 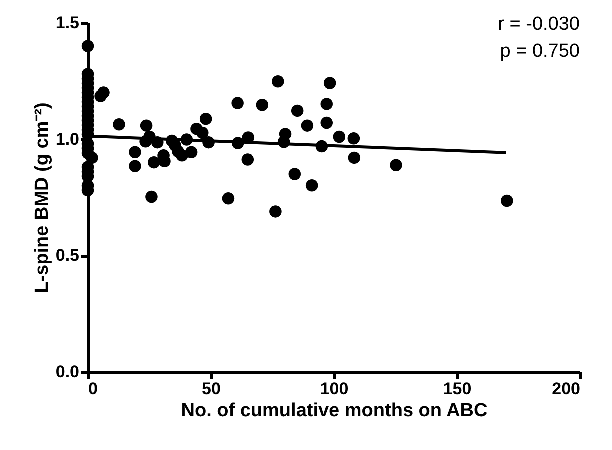 I want to click on y-tick-label: 0.0, so click(x=68, y=372).